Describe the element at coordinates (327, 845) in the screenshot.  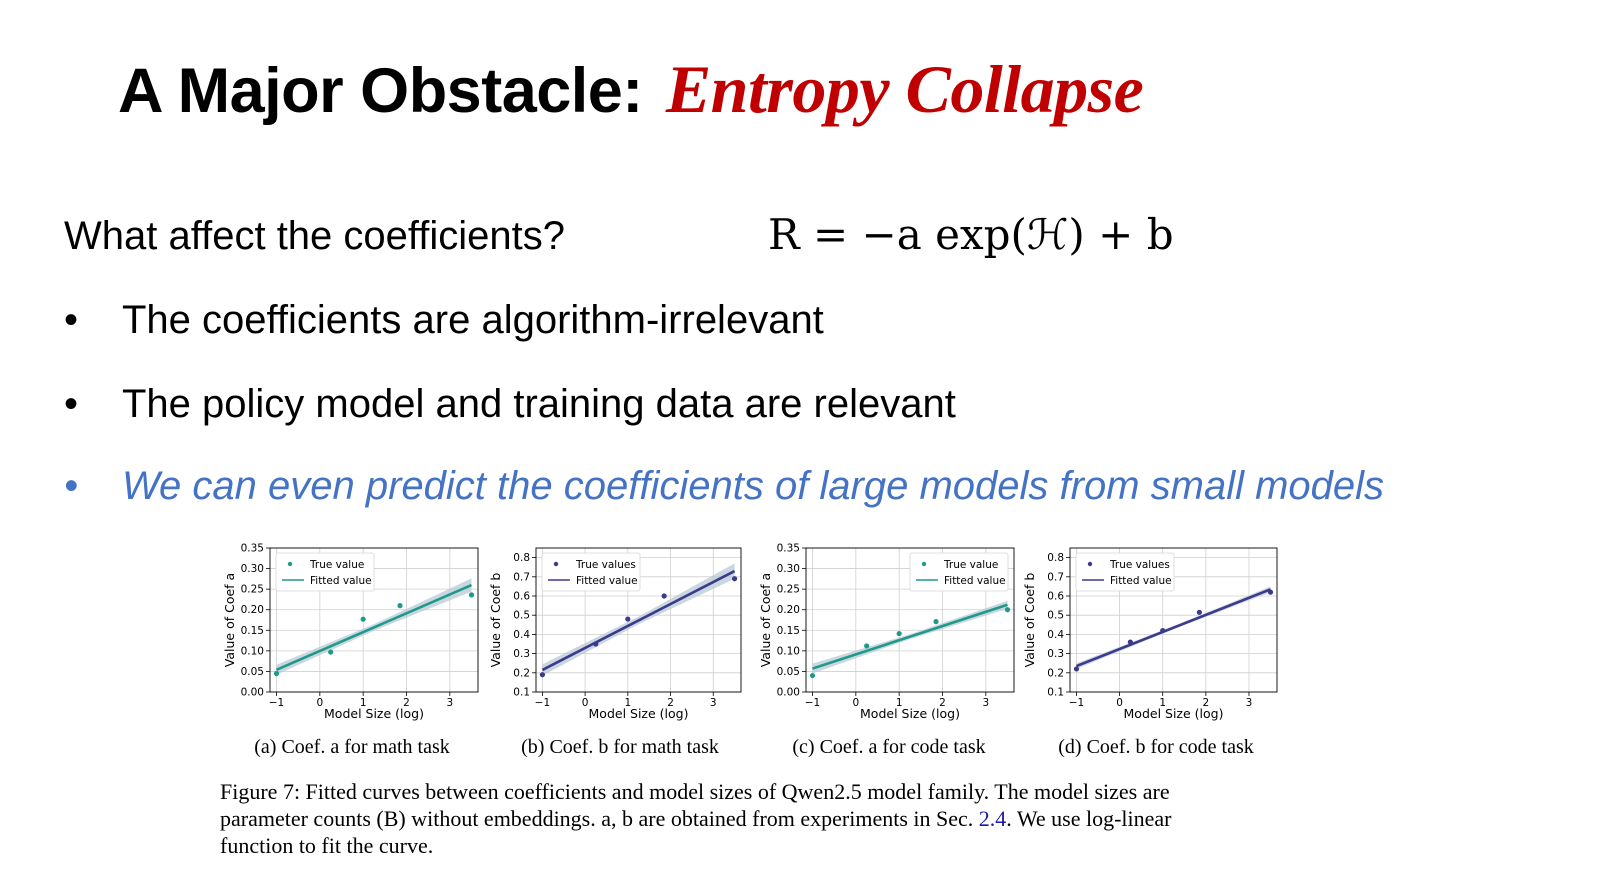
I see `figure-caption-line: function to fit the curve.` at that location.